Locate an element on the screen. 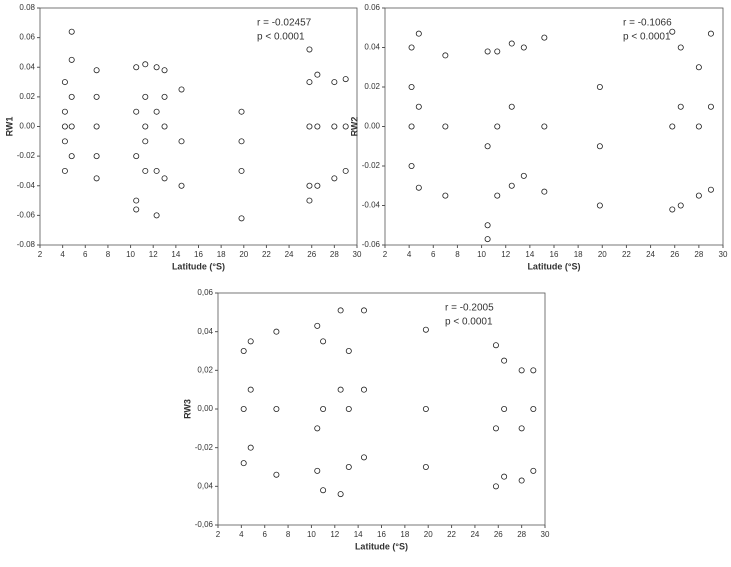 The width and height of the screenshot is (731, 567). y-tick-label: 0.08 is located at coordinates (27, 7).